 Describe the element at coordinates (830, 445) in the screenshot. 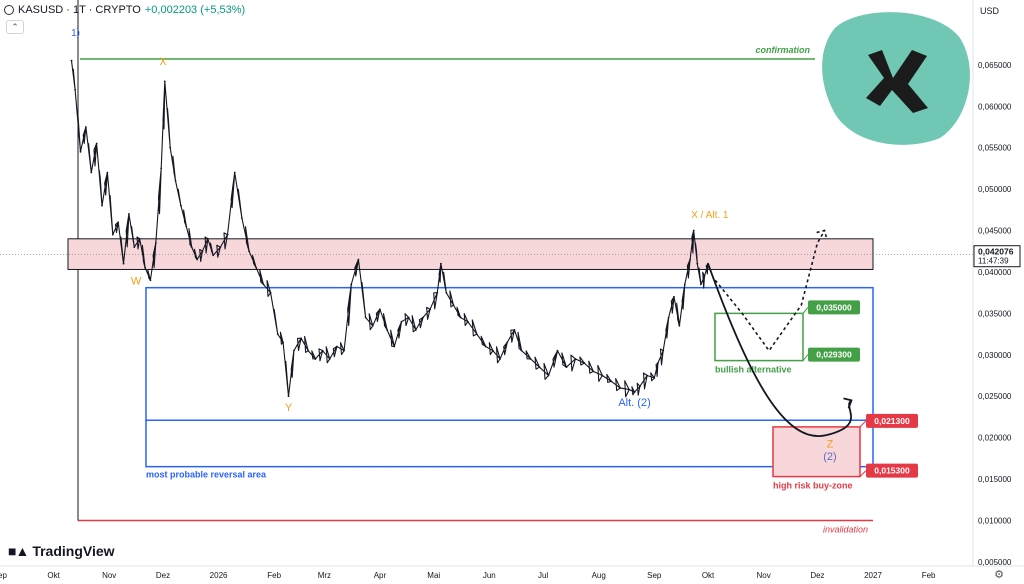

I see `wave-z-label: Z` at that location.